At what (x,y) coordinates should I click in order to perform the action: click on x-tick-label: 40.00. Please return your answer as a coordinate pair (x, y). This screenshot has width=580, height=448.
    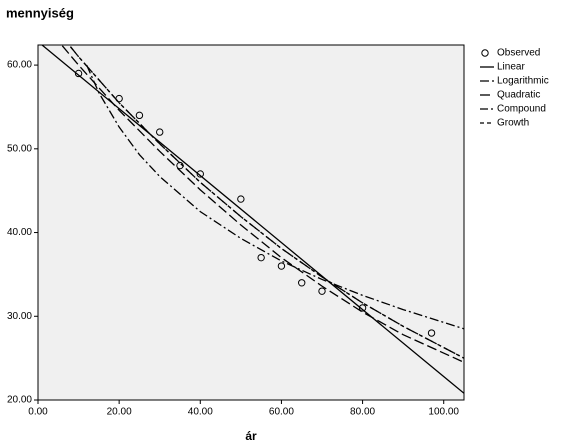
    Looking at the image, I should click on (200, 412).